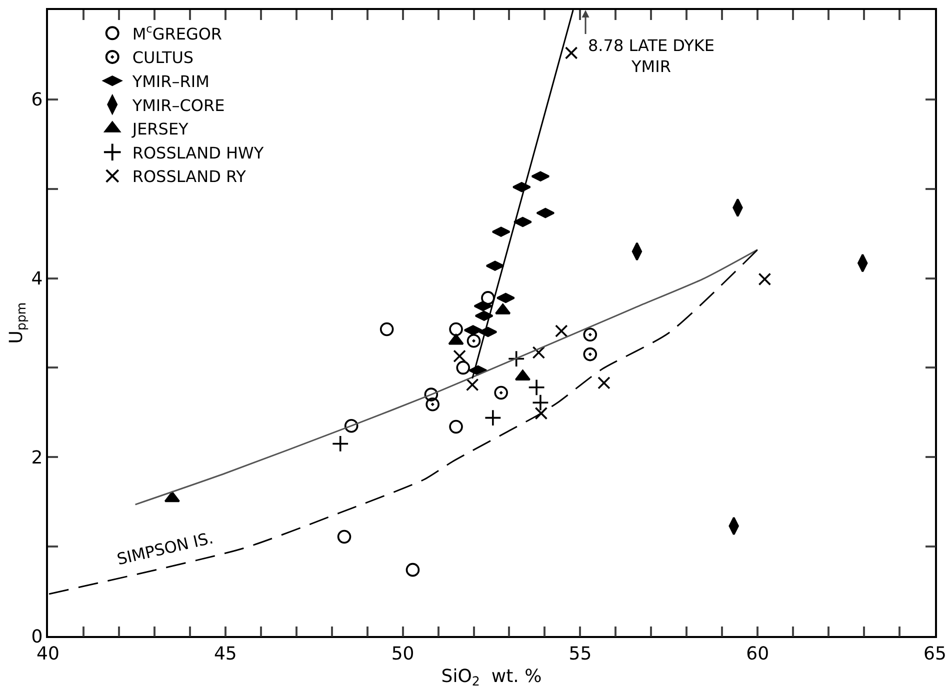 The image size is (949, 698). Describe the element at coordinates (178, 105) in the screenshot. I see `legend-label: YMIR–CORE` at that location.